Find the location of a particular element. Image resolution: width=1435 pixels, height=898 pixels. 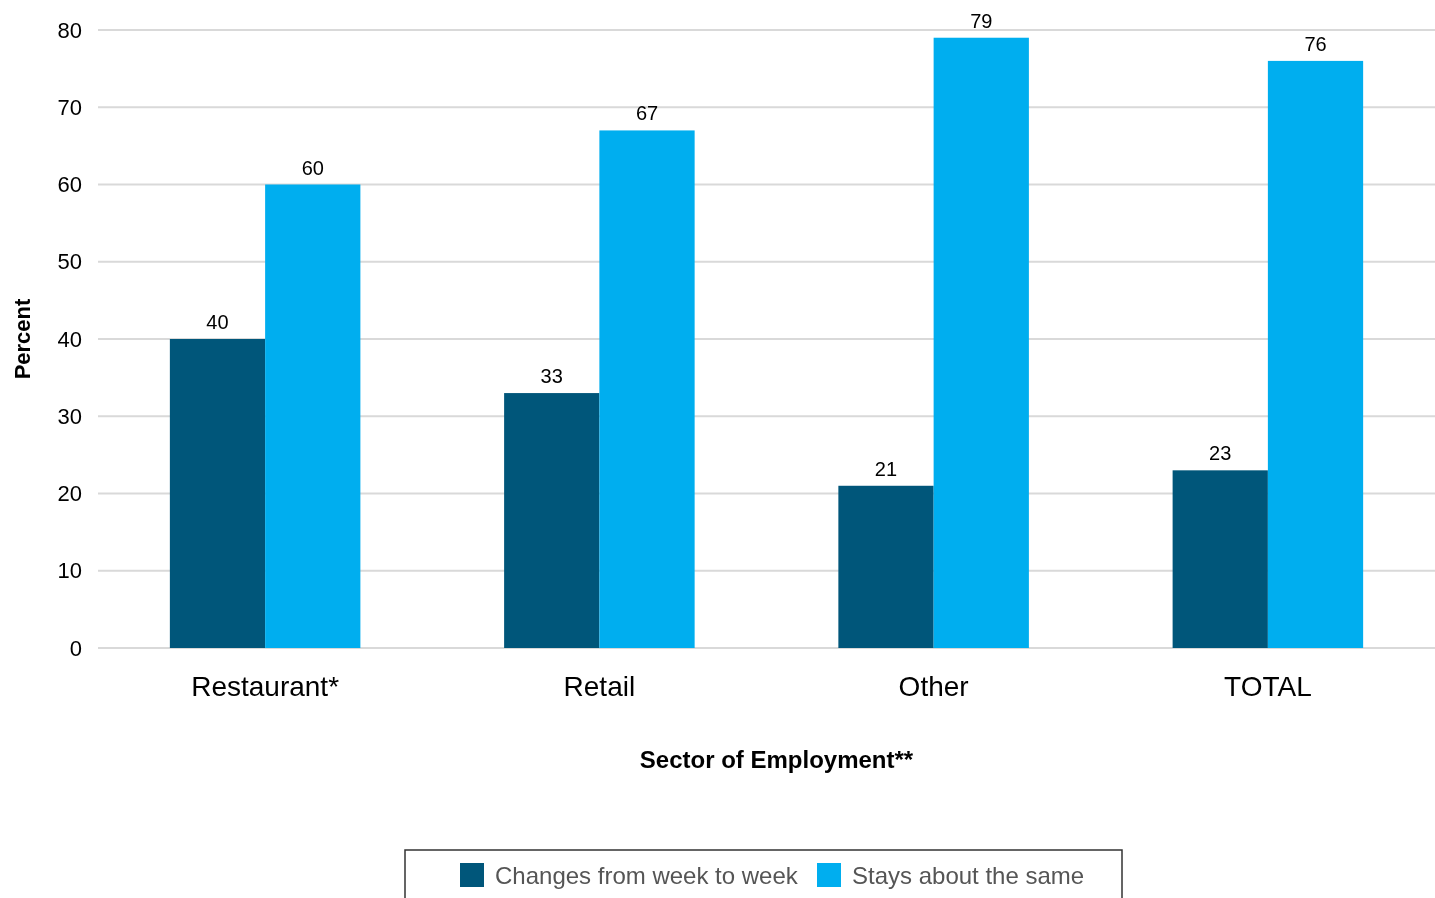

x-tick-label: Retail is located at coordinates (599, 686).